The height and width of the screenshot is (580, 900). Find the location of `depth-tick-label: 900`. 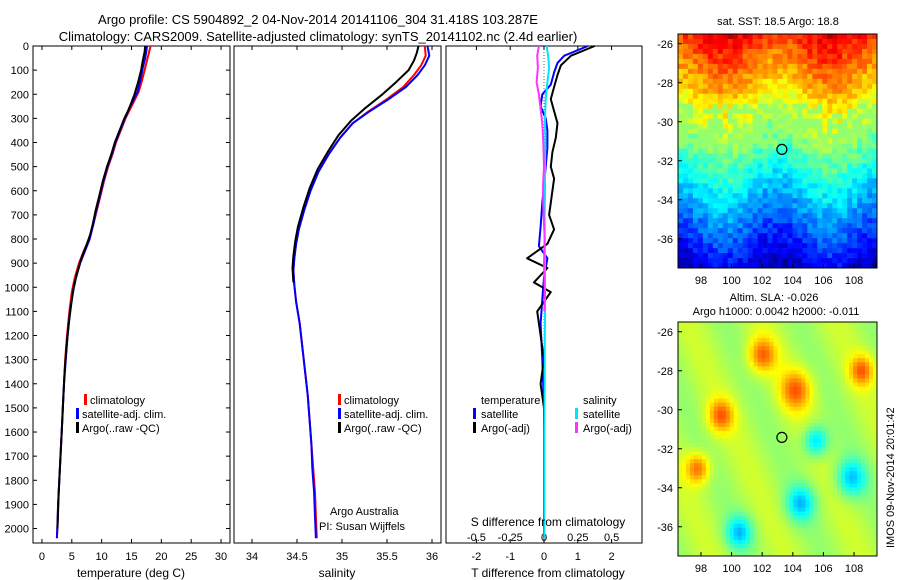

depth-tick-label: 900 is located at coordinates (20, 264).